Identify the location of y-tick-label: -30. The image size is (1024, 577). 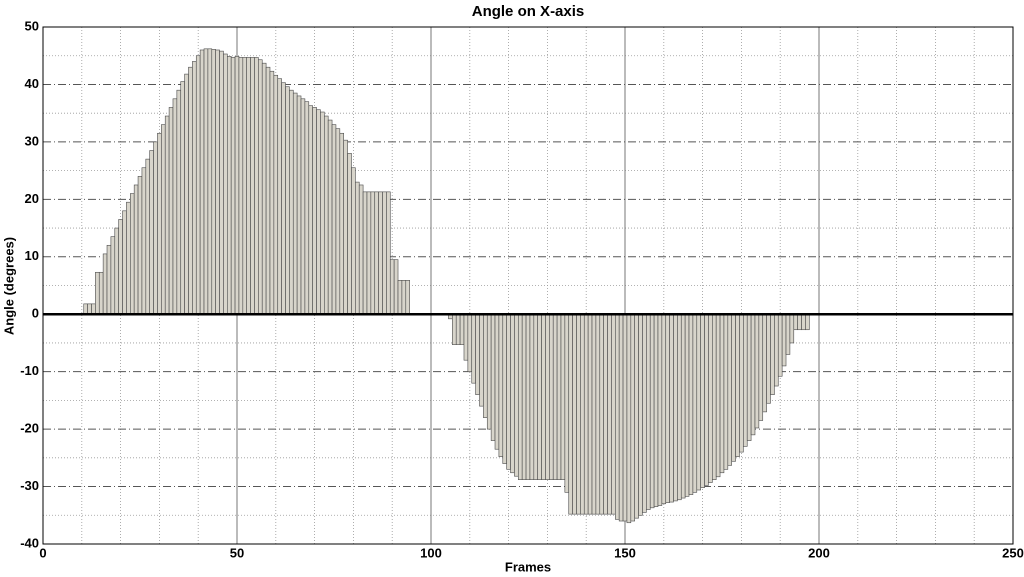
(29, 485).